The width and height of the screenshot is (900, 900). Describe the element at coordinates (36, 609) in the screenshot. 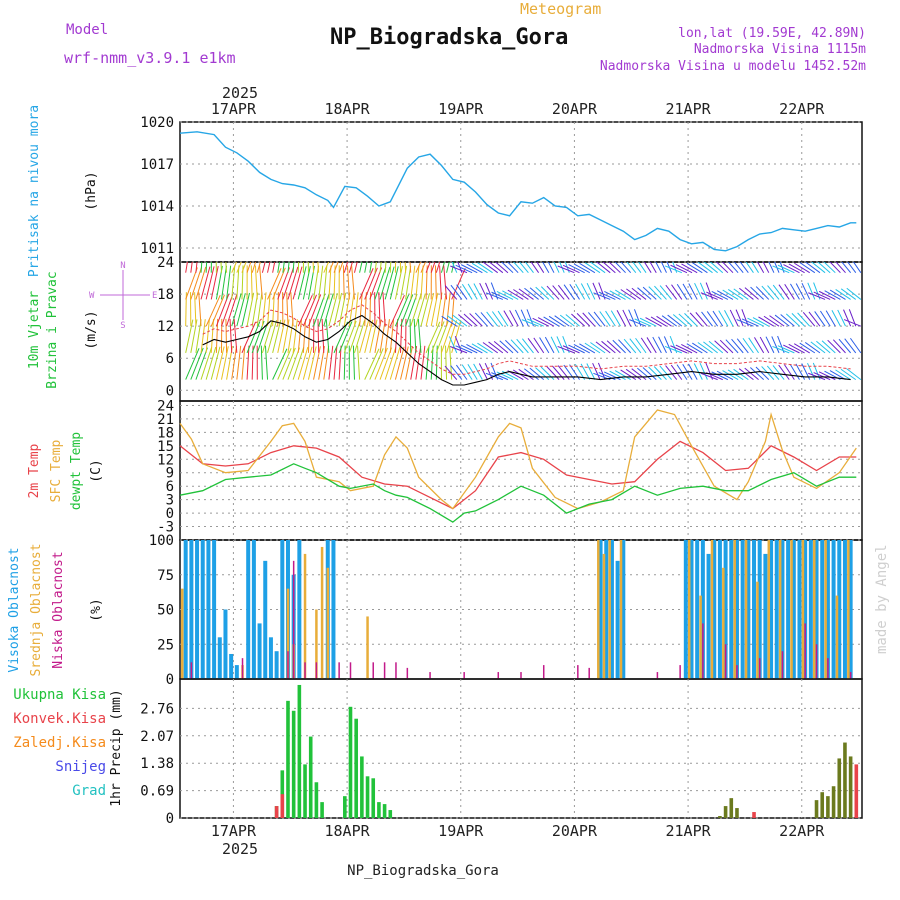

I see `cloud-ylabel-mid: Srednja Oblacnost` at that location.